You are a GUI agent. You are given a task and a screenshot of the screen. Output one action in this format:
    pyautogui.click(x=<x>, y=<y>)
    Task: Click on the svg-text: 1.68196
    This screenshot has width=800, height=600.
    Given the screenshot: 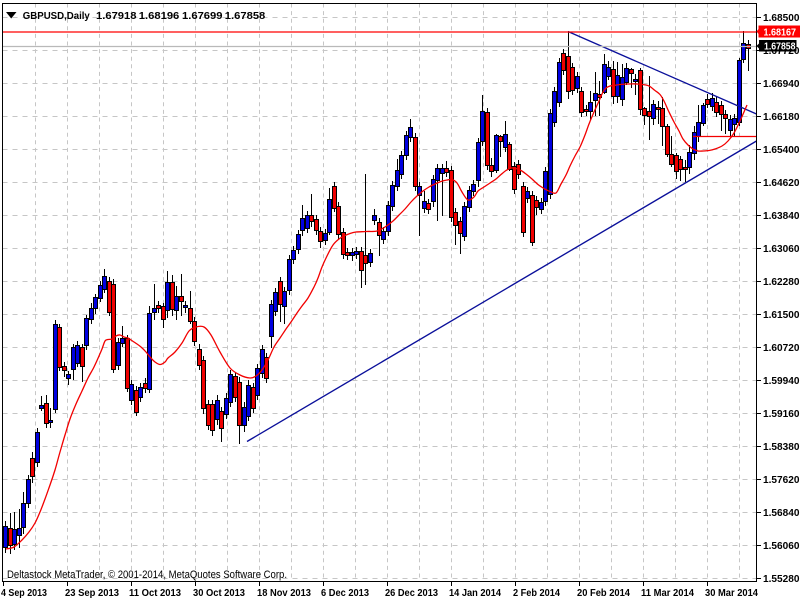 What is the action you would take?
    pyautogui.click(x=159, y=16)
    